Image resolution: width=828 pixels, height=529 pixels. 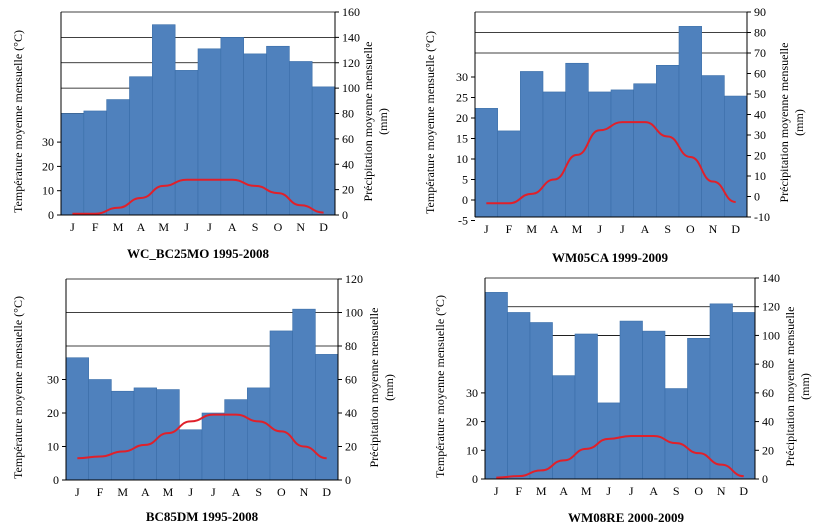 What do you see at coordinates (462, 98) in the screenshot?
I see `left-tick-label: 25` at bounding box center [462, 98].